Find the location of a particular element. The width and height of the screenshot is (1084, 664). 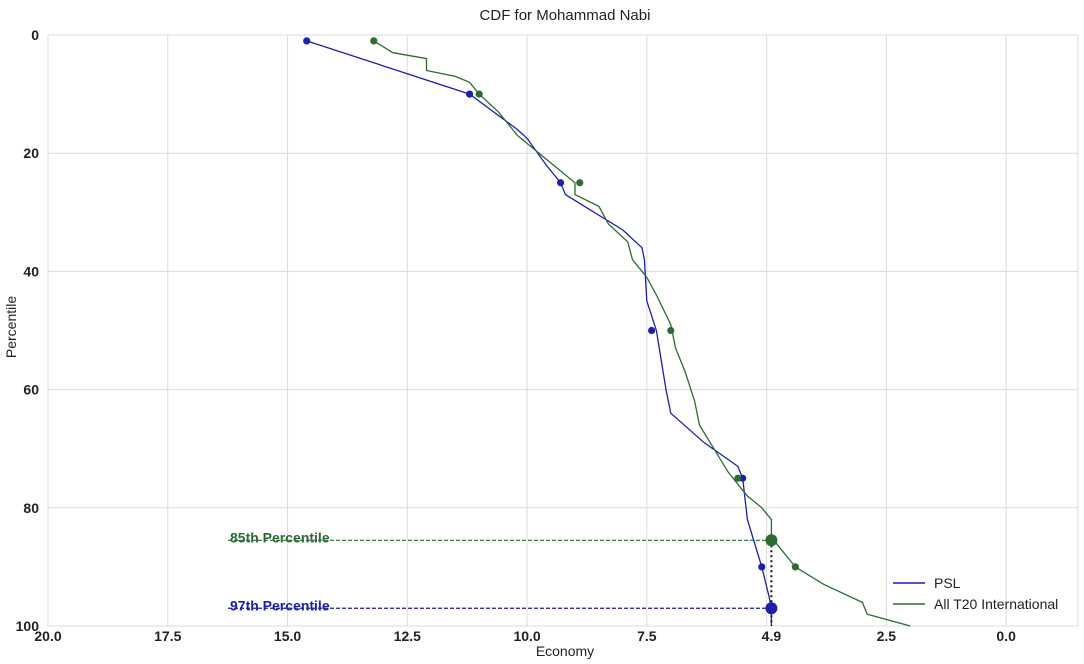

x-tick-labels: 20.0 17.5 15.0 12.5 10.0 7.5 4.9 2.5 0.0 is located at coordinates (525, 636).